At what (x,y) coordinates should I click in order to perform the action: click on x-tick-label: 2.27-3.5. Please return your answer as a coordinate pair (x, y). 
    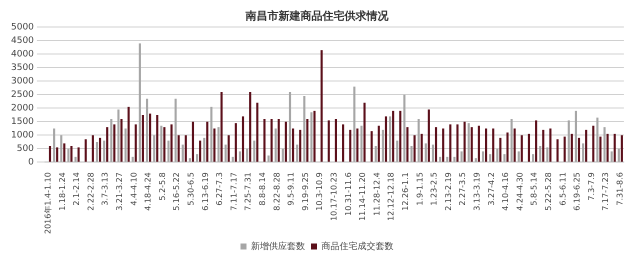
    Looking at the image, I should click on (463, 189).